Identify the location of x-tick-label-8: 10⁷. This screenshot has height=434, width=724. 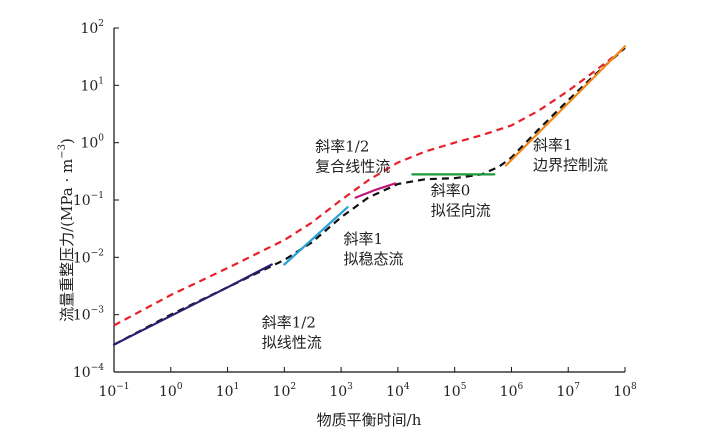
(568, 391).